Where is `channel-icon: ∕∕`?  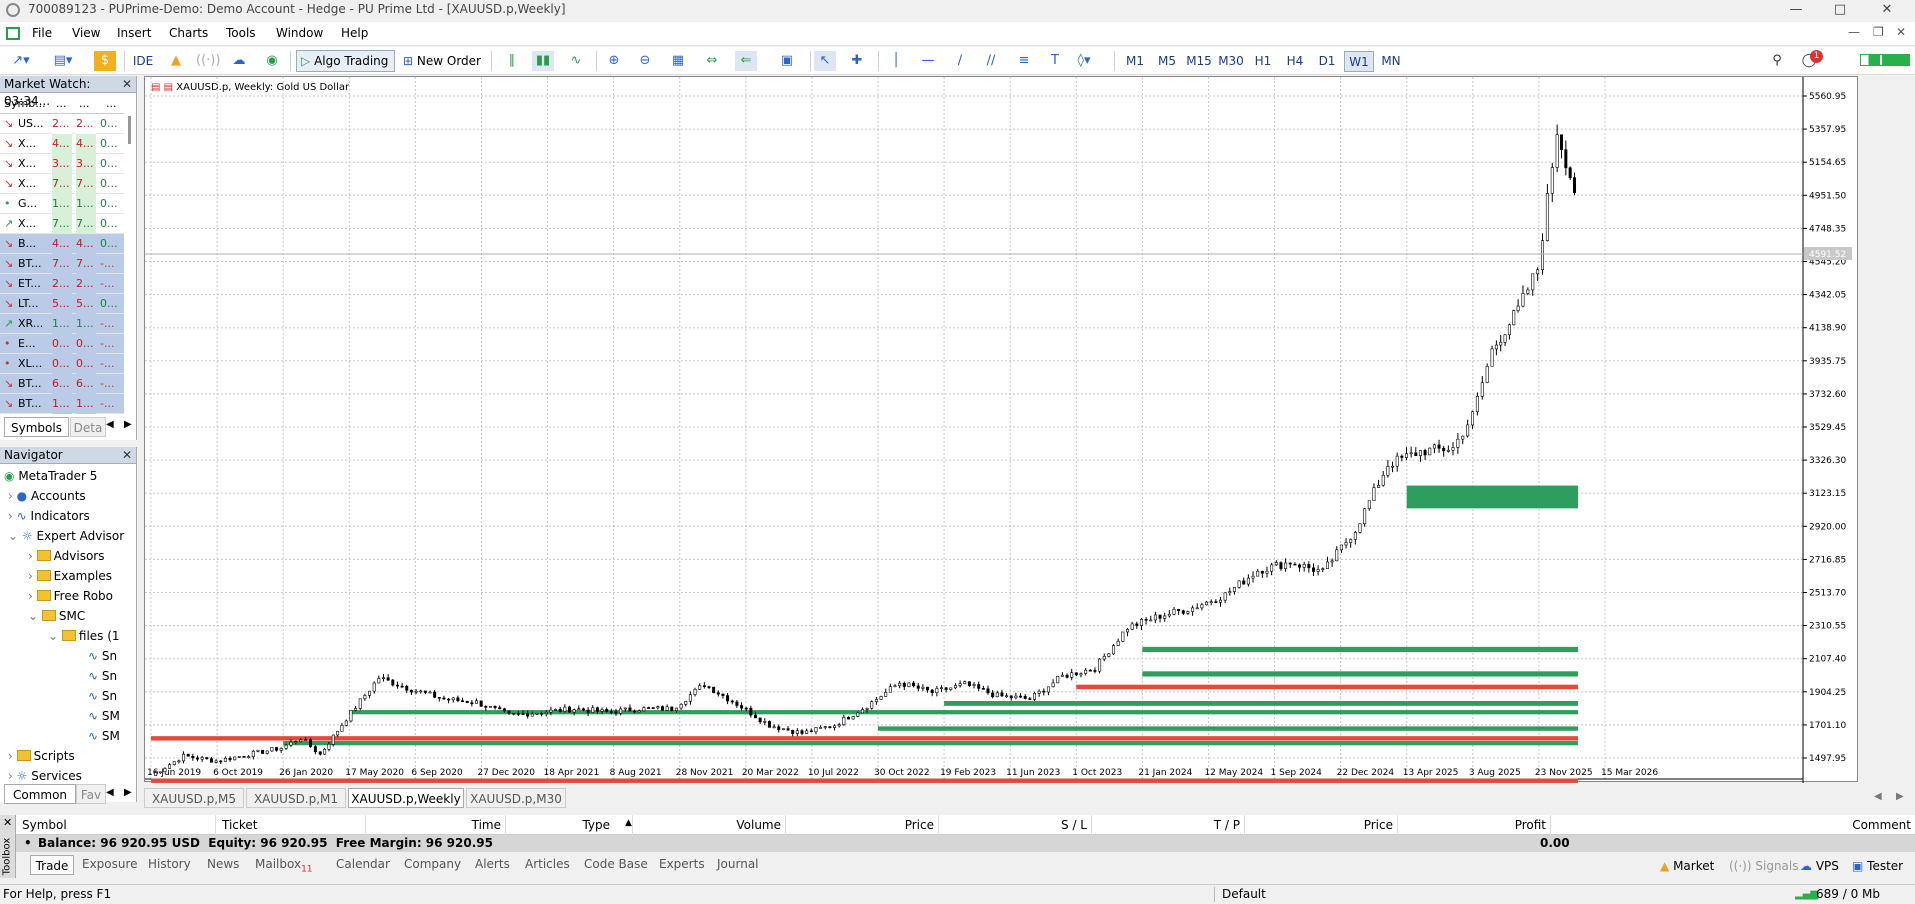
channel-icon: ∕∕ is located at coordinates (991, 60).